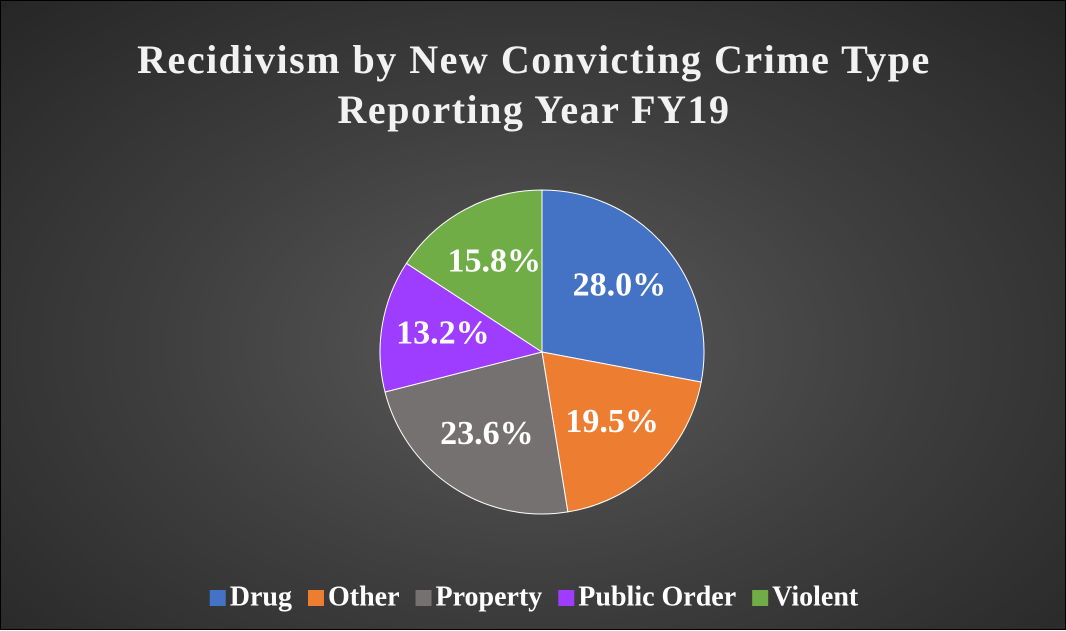 Image resolution: width=1066 pixels, height=631 pixels. I want to click on data-label: 13.2%, so click(443, 332).